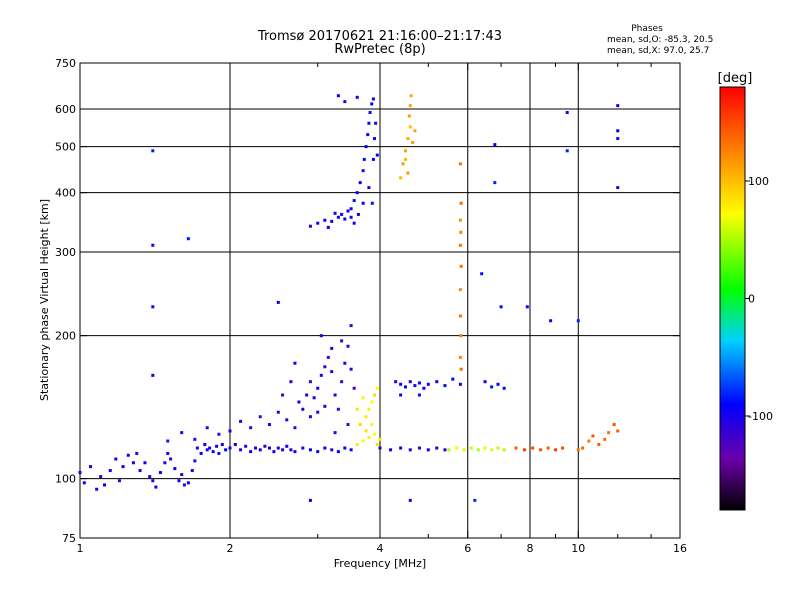 The height and width of the screenshot is (604, 800). What do you see at coordinates (69, 538) in the screenshot?
I see `y-tick-label: 75` at bounding box center [69, 538].